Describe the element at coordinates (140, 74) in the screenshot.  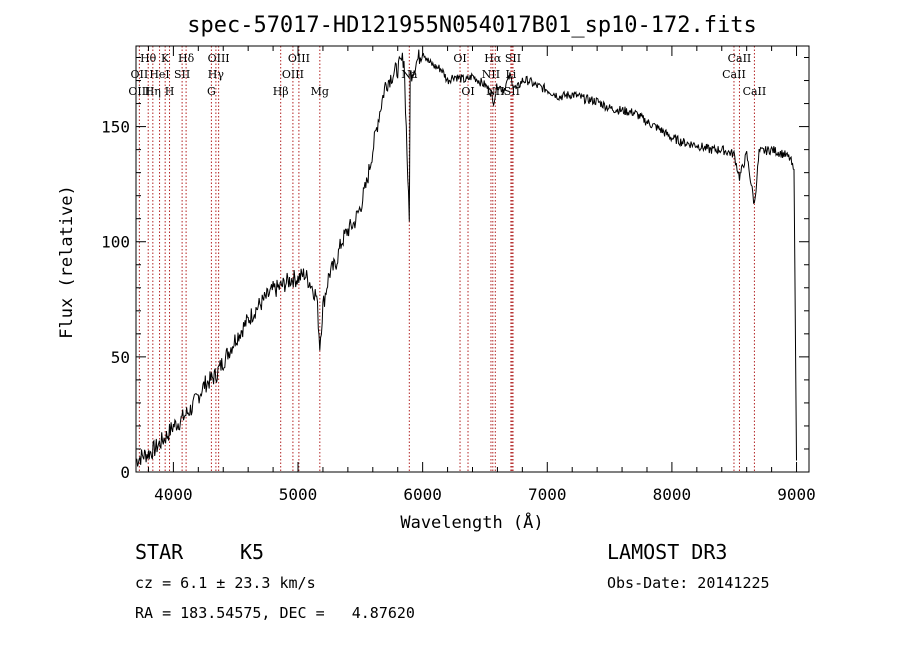
I see `marker-label: OII` at that location.